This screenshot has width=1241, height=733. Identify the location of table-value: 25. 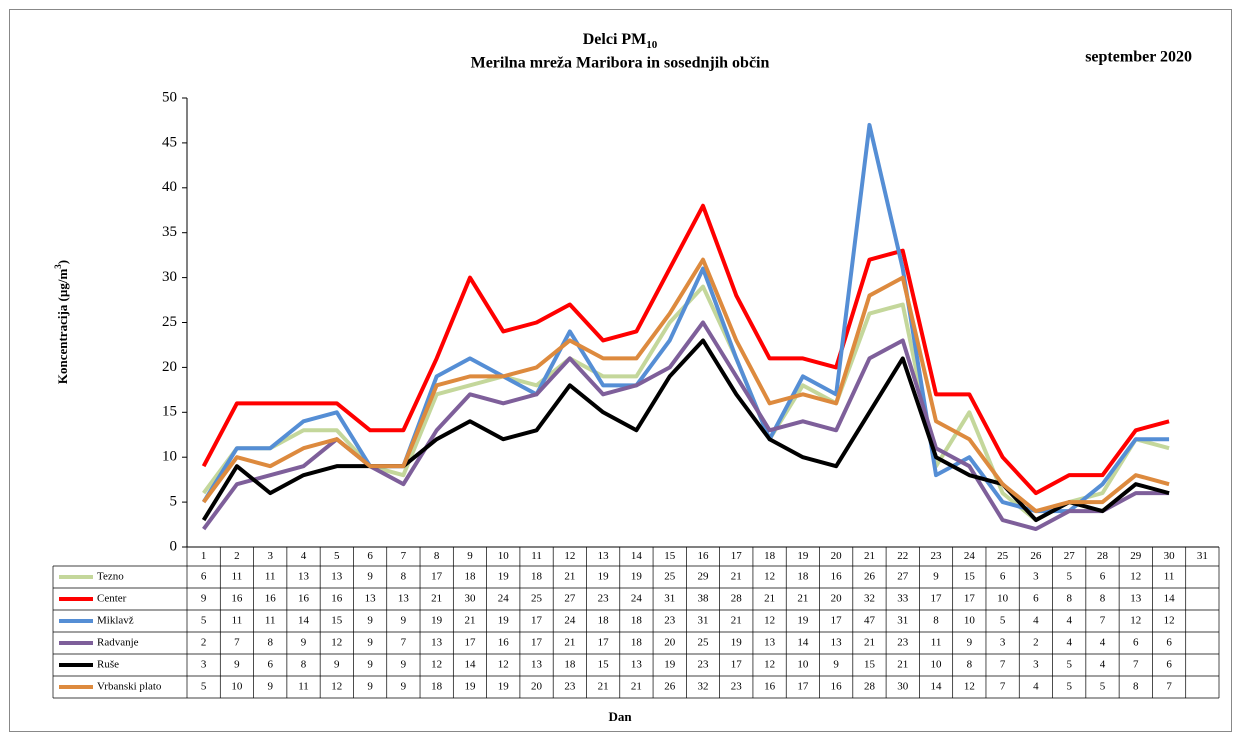
(704, 643).